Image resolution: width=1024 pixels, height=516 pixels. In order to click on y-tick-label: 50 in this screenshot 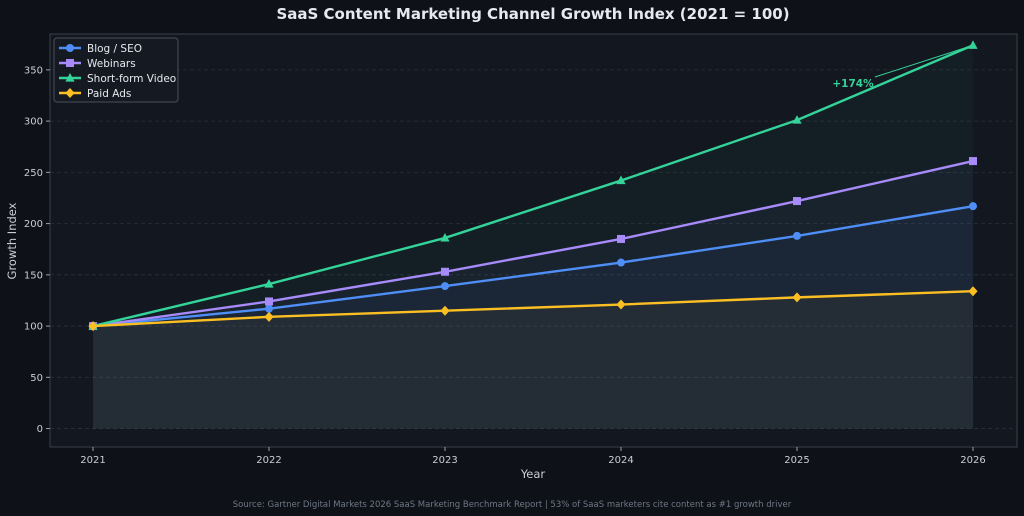, I will do `click(36, 378)`.